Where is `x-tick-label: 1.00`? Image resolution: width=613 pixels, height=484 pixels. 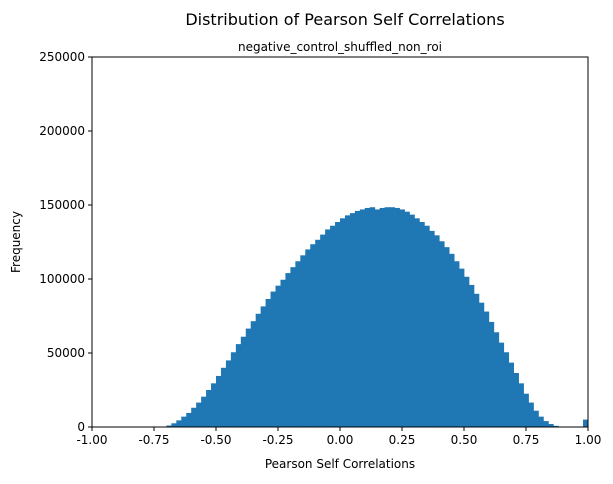 x-tick-label: 1.00 is located at coordinates (588, 440).